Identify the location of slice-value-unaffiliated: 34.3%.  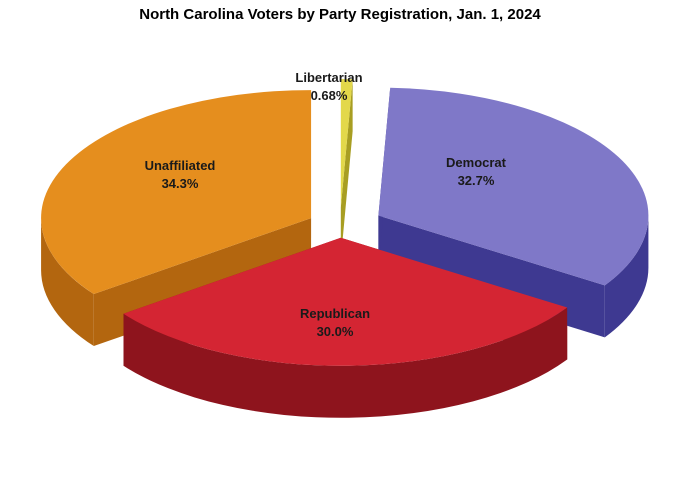
(180, 183).